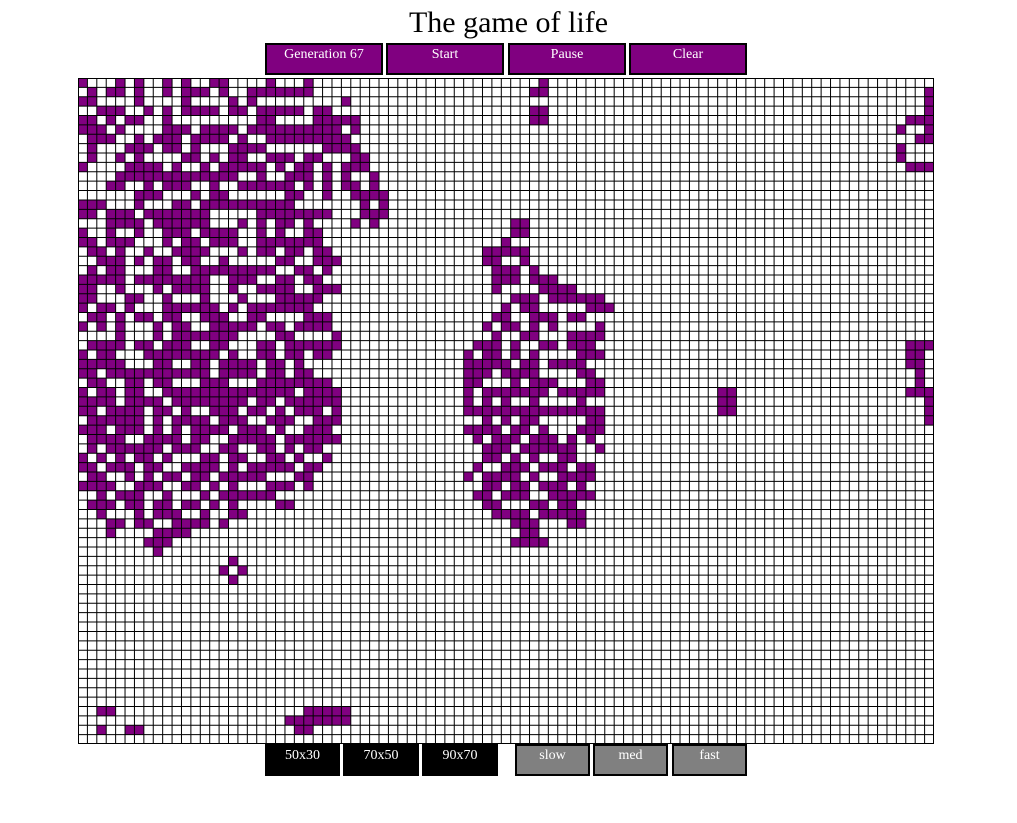 This screenshot has height=823, width=1017. I want to click on speed-med-button: med, so click(630, 760).